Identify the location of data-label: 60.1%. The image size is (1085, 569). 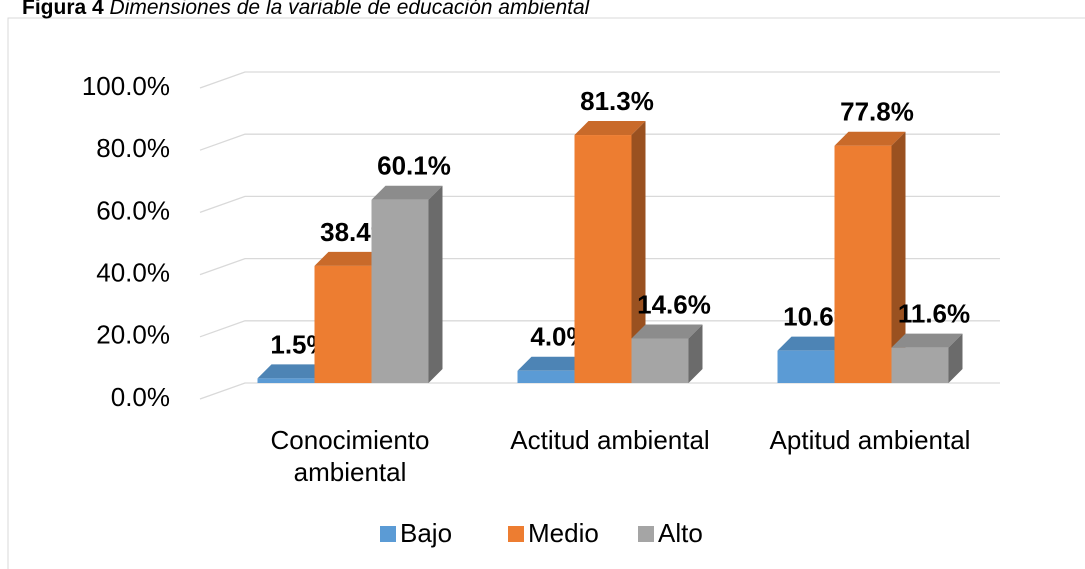
(414, 166).